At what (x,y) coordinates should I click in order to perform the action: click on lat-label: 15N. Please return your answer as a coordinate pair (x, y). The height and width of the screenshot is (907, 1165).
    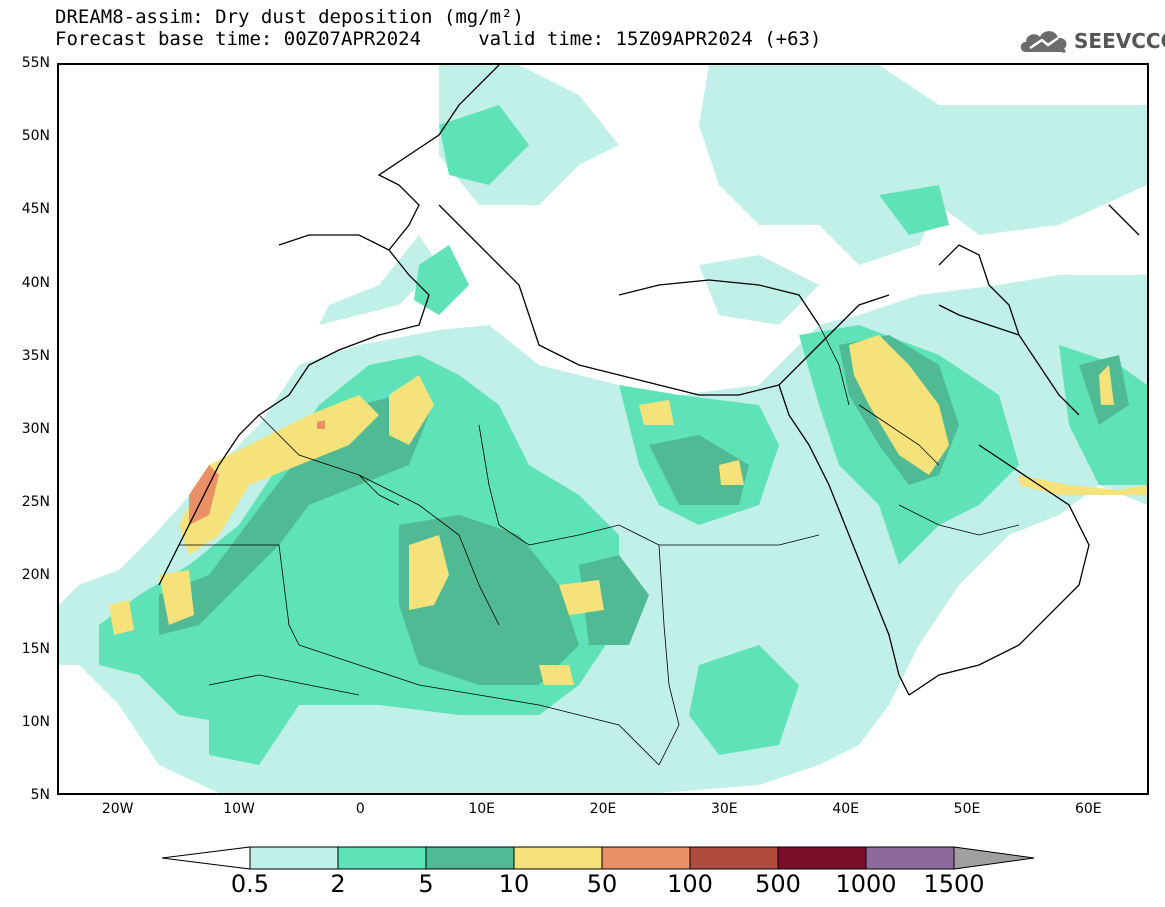
    Looking at the image, I should click on (35, 648).